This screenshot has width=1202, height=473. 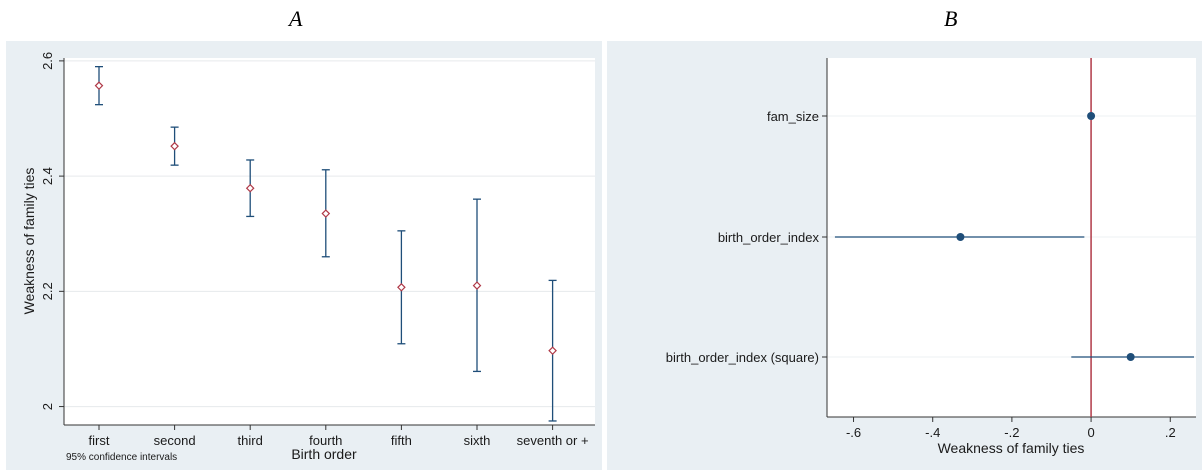 What do you see at coordinates (47, 61) in the screenshot?
I see `panel-a-y-tick-label: 2.6` at bounding box center [47, 61].